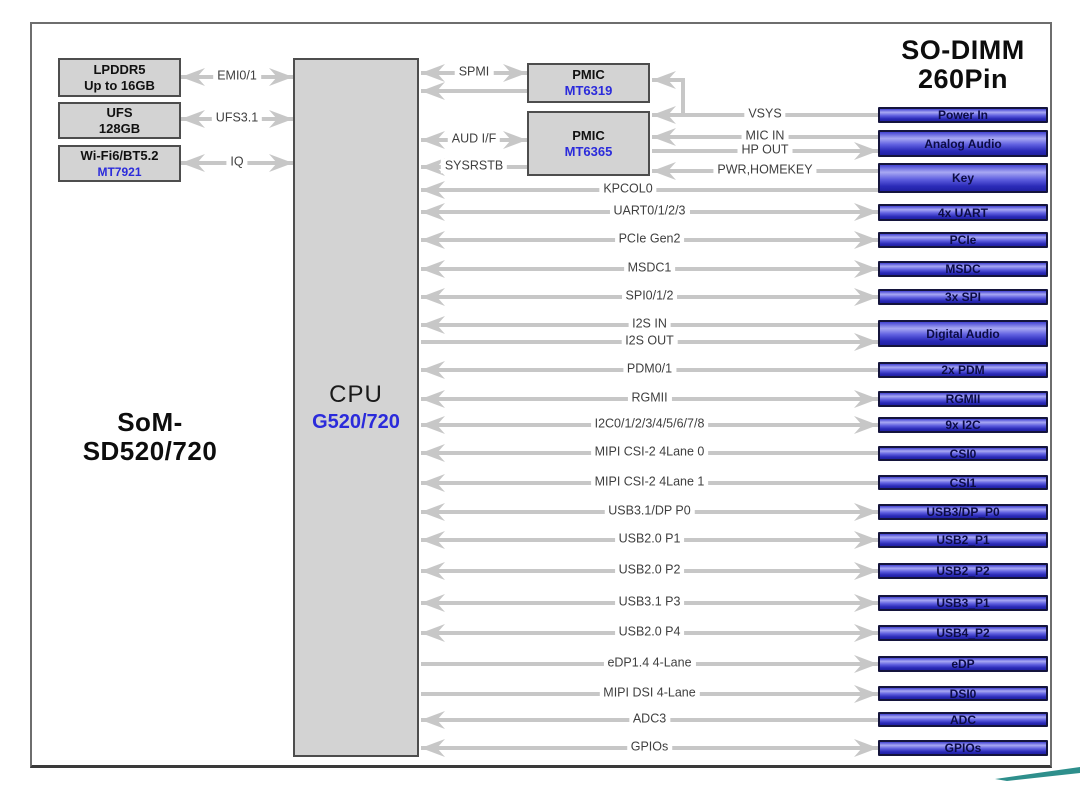 The height and width of the screenshot is (800, 1080). I want to click on cpu-model: G520/720, so click(356, 421).